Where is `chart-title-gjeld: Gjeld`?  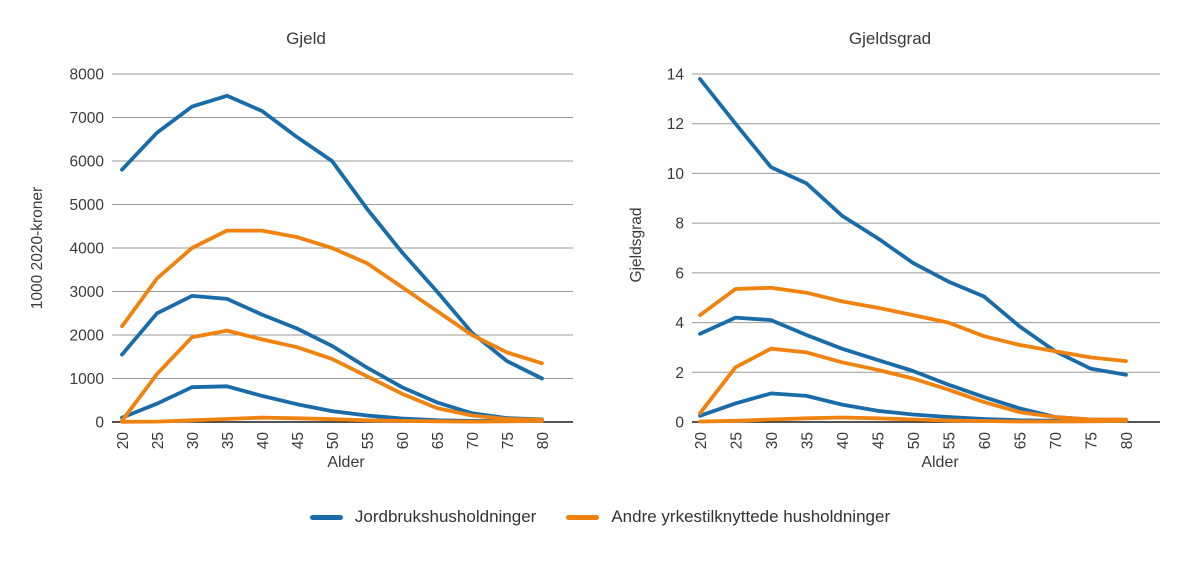 chart-title-gjeld: Gjeld is located at coordinates (306, 38).